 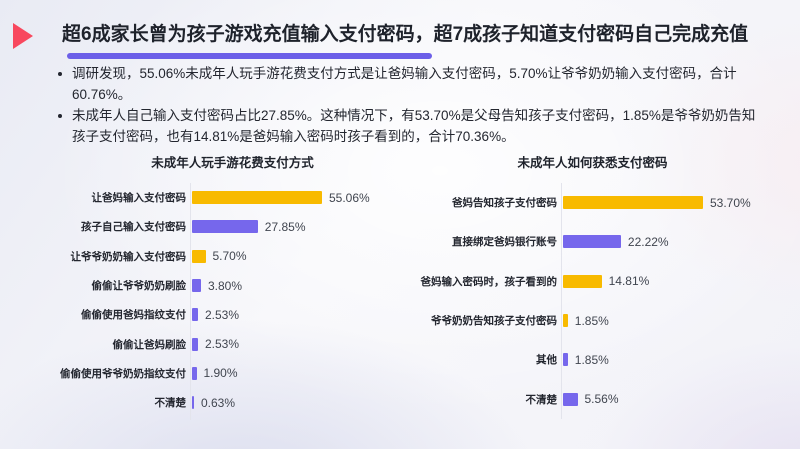 What do you see at coordinates (139, 198) in the screenshot?
I see `category-label: 让爸妈输入支付密码` at bounding box center [139, 198].